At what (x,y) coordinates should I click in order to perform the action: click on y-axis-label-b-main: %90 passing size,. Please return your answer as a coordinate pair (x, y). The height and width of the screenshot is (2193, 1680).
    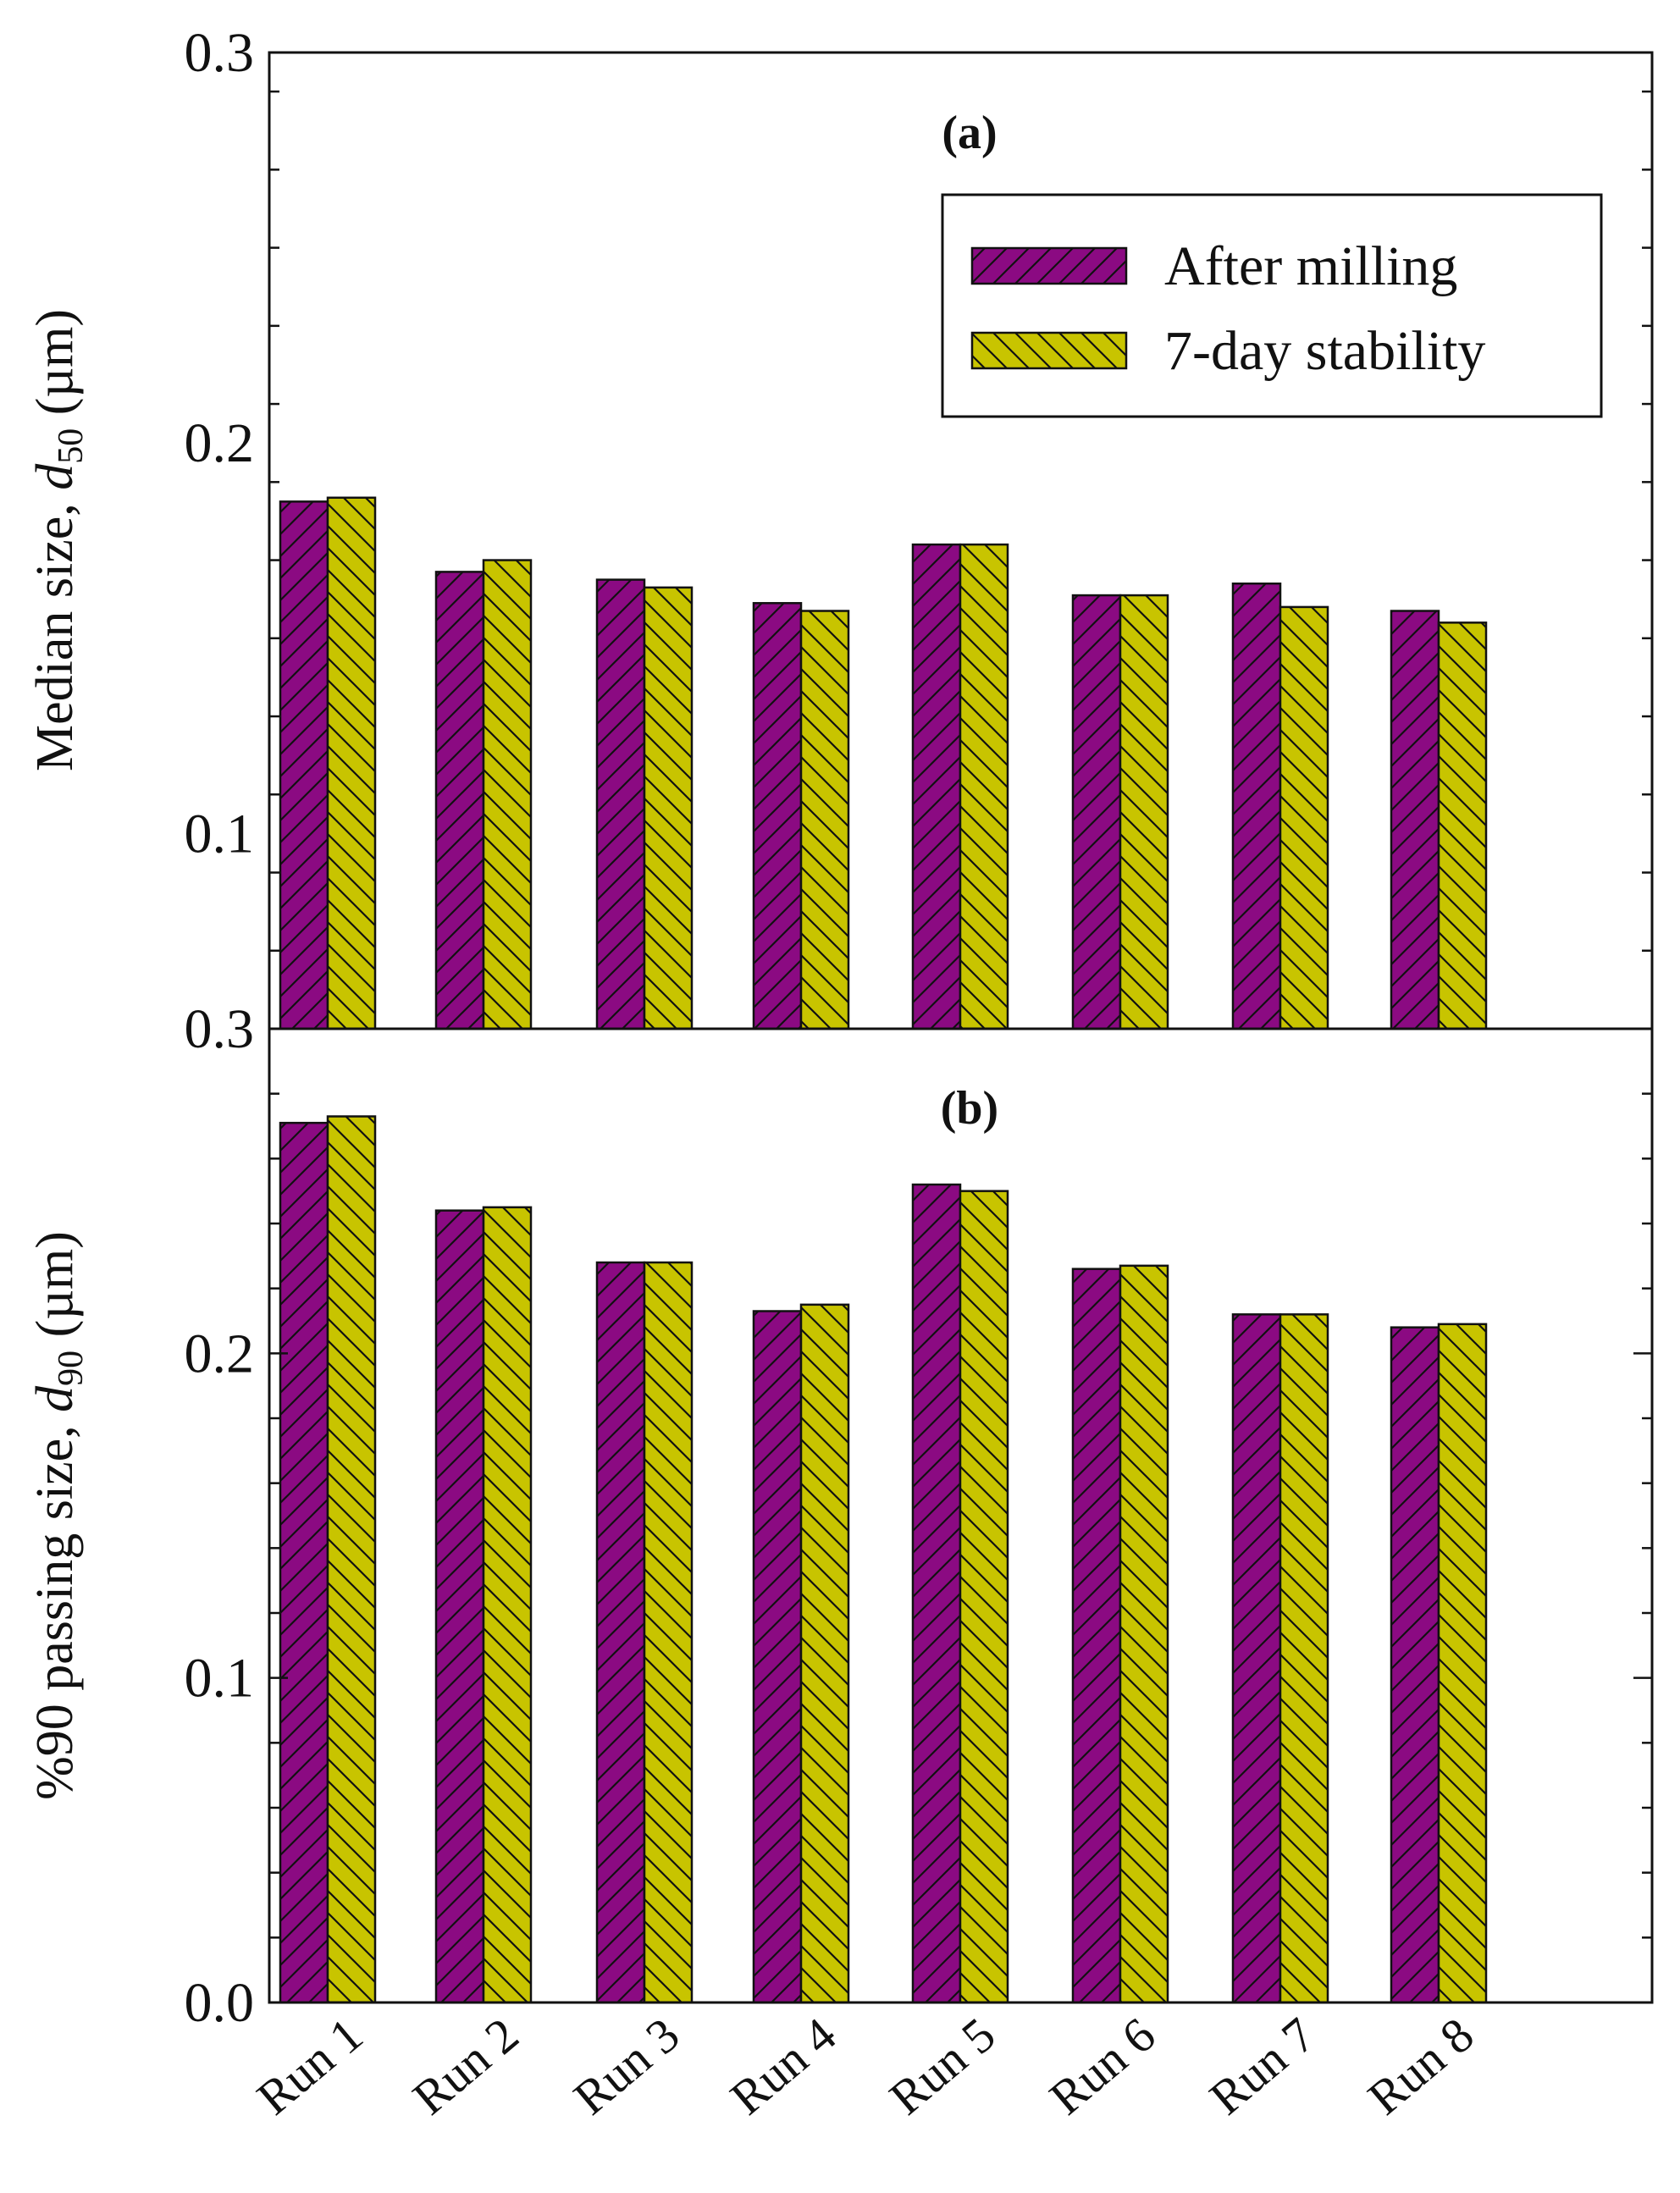
    Looking at the image, I should click on (55, 1606).